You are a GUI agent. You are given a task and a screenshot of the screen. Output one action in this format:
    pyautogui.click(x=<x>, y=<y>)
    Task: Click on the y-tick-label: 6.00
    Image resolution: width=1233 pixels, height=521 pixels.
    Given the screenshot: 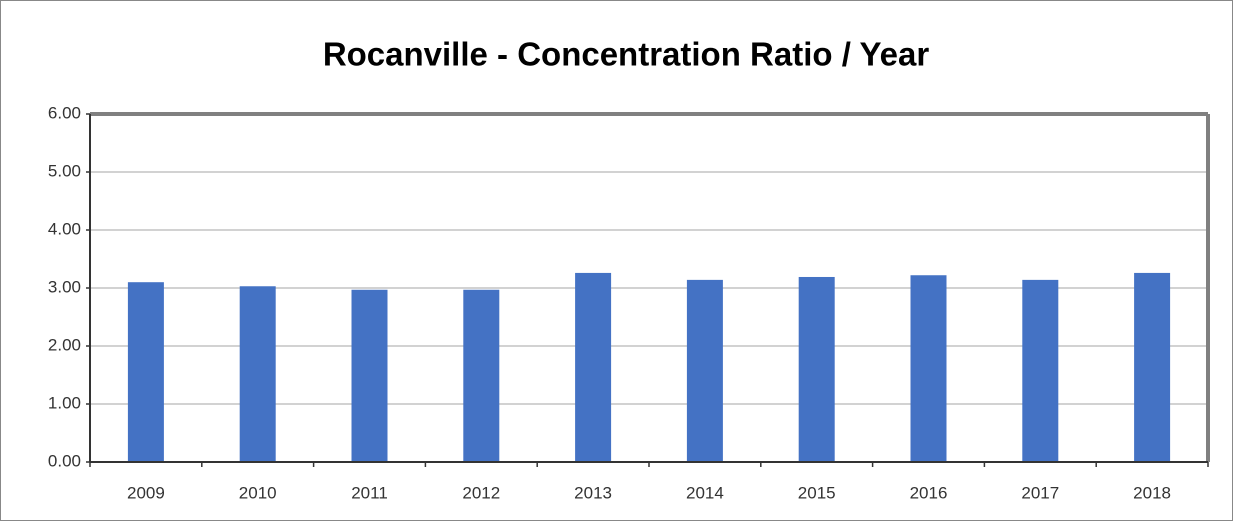 What is the action you would take?
    pyautogui.click(x=64, y=112)
    